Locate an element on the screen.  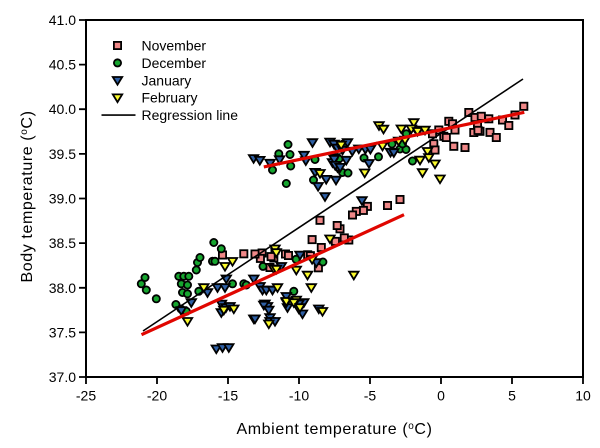
svg-text: 39.0 is located at coordinates (62, 199).